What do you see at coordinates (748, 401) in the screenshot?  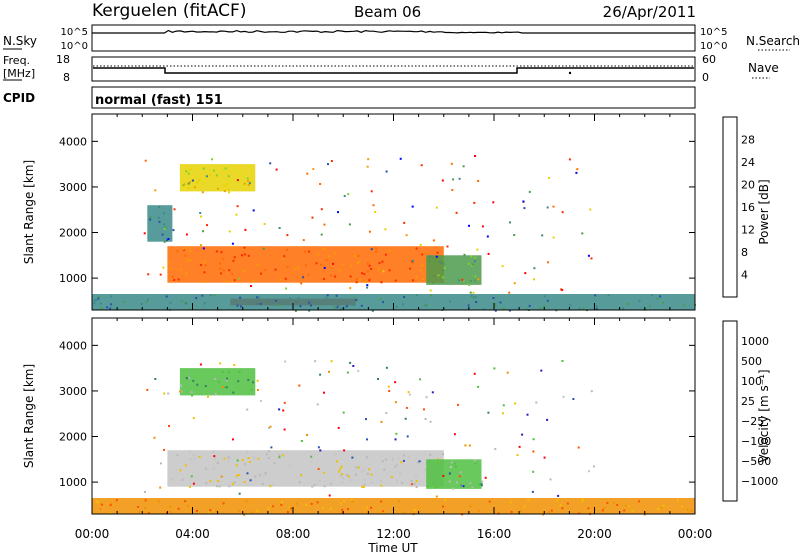 I see `colorbar-tick-label: 25` at bounding box center [748, 401].